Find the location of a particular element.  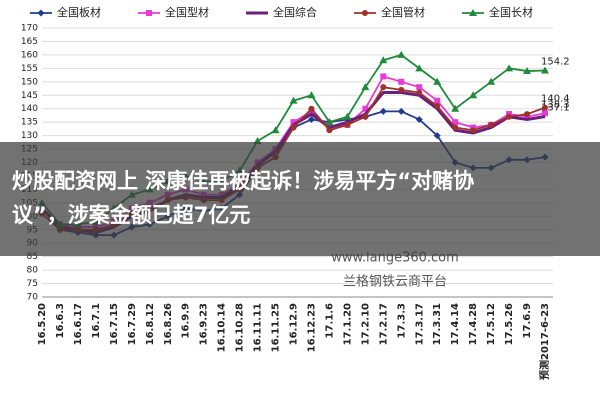

legend-label: 全国型材 is located at coordinates (187, 12).